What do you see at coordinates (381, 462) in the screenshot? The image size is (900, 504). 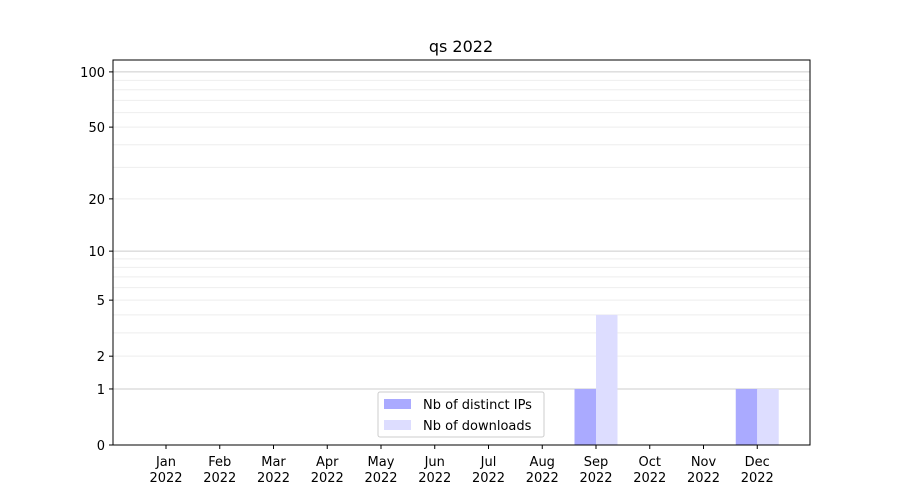 I see `x-tick-label-month: May` at bounding box center [381, 462].